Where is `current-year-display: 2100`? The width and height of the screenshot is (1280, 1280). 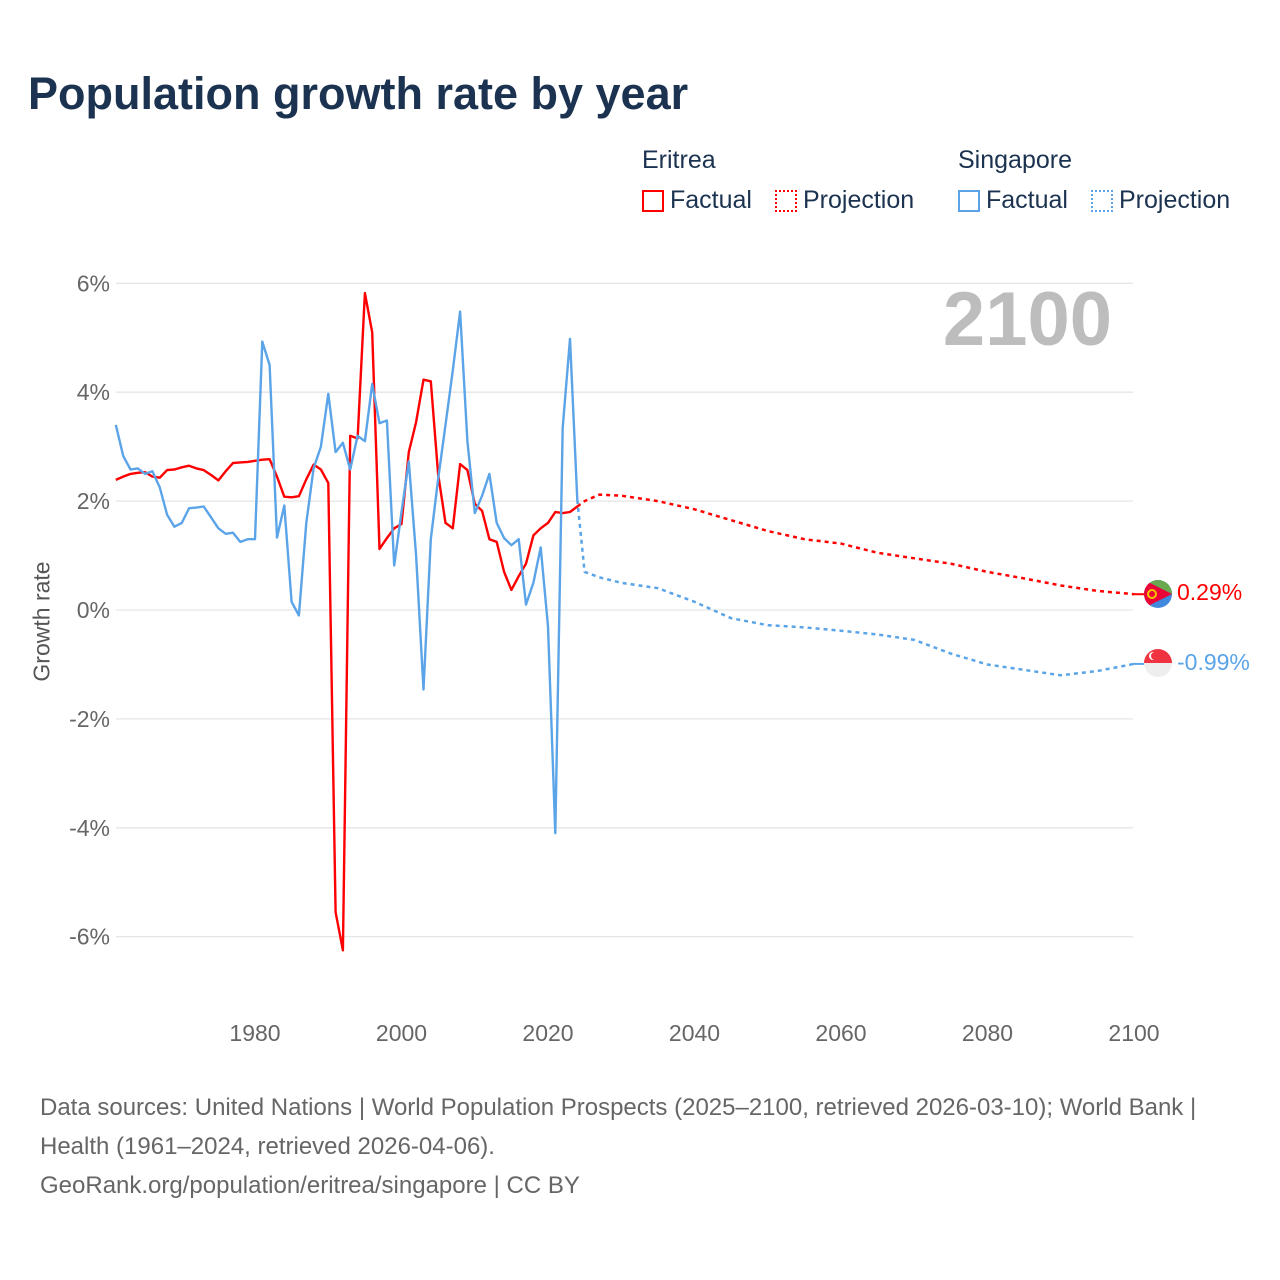 current-year-display: 2100 is located at coordinates (1027, 319).